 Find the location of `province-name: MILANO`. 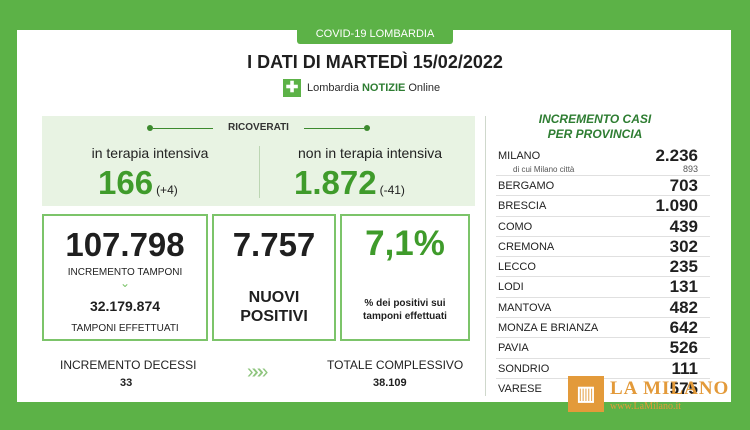

province-name: MILANO is located at coordinates (519, 156).